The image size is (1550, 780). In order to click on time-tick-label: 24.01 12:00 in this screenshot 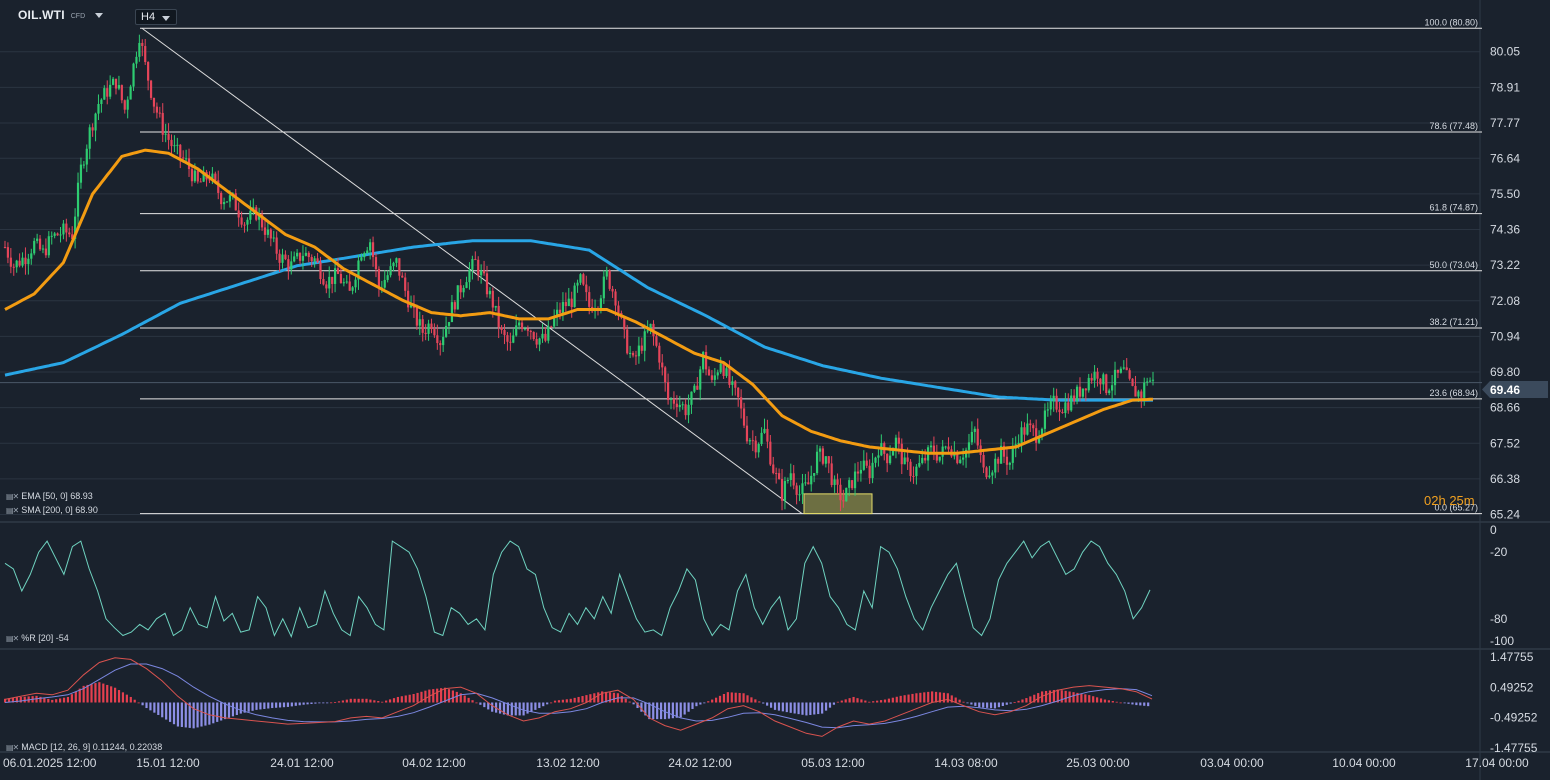, I will do `click(302, 763)`.